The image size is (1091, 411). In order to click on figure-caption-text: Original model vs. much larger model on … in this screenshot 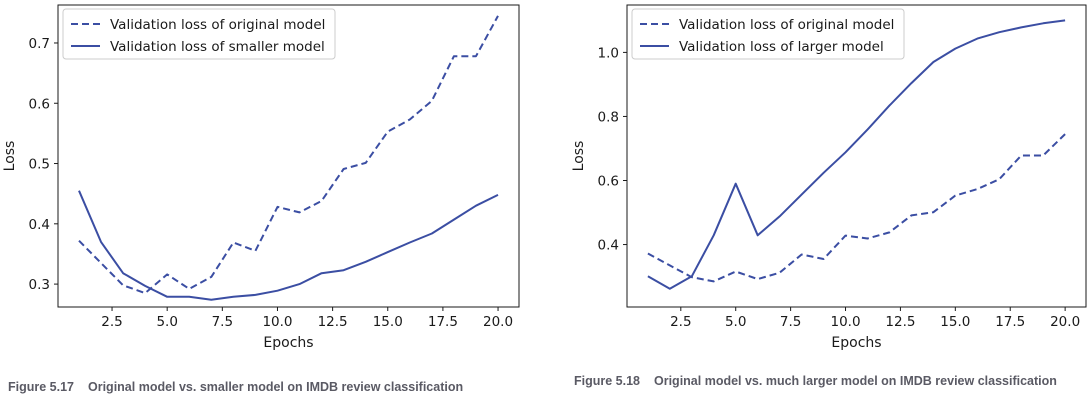, I will do `click(855, 381)`.